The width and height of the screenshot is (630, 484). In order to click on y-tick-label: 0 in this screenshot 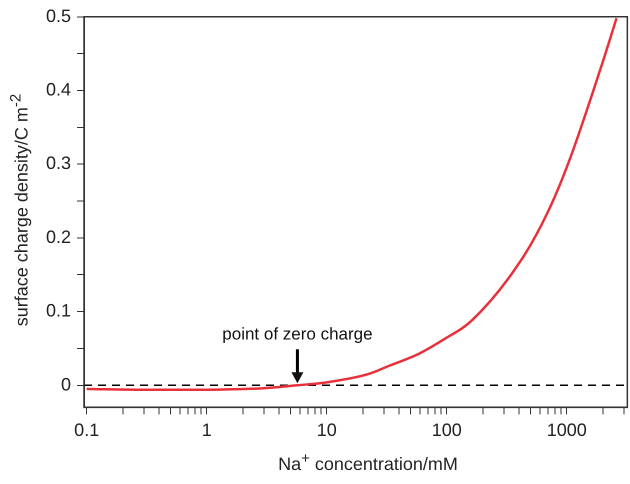, I will do `click(66, 384)`.